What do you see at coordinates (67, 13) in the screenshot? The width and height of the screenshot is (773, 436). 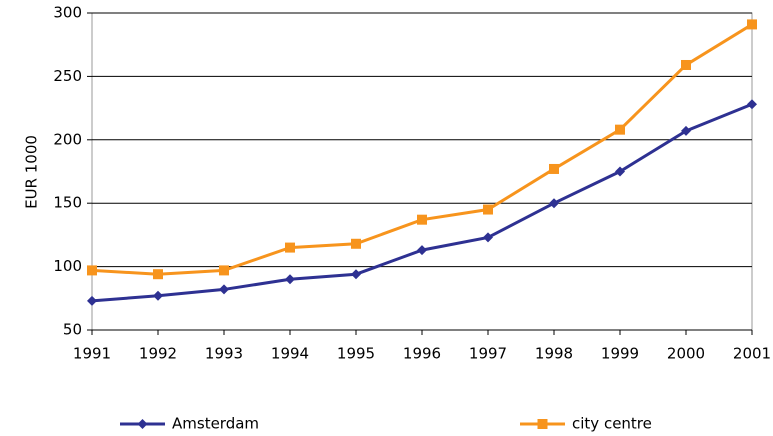 I see `y-tick-label: 300` at bounding box center [67, 13].